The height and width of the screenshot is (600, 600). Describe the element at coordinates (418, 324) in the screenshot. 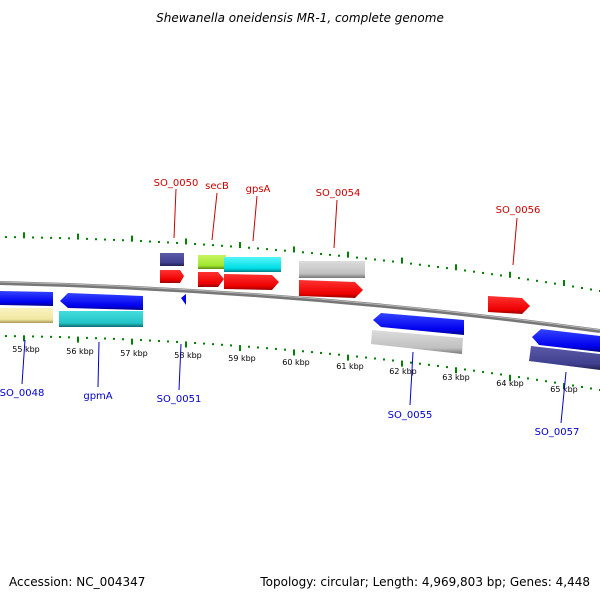

I see `feature-so0055-arrow` at that location.